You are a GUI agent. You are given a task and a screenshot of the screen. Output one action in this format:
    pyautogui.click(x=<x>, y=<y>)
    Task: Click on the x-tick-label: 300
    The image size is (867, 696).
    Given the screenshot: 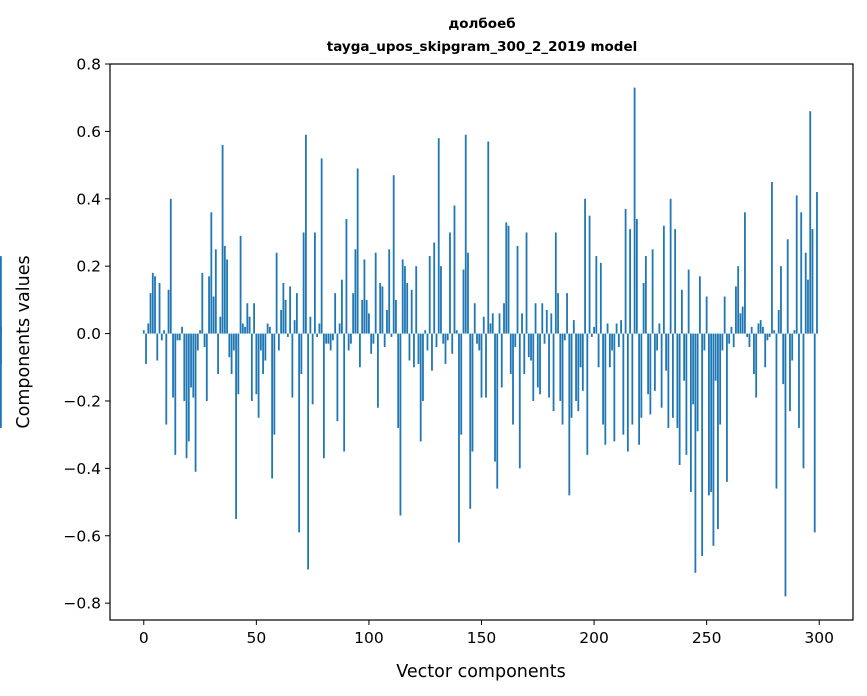 What is the action you would take?
    pyautogui.click(x=819, y=638)
    